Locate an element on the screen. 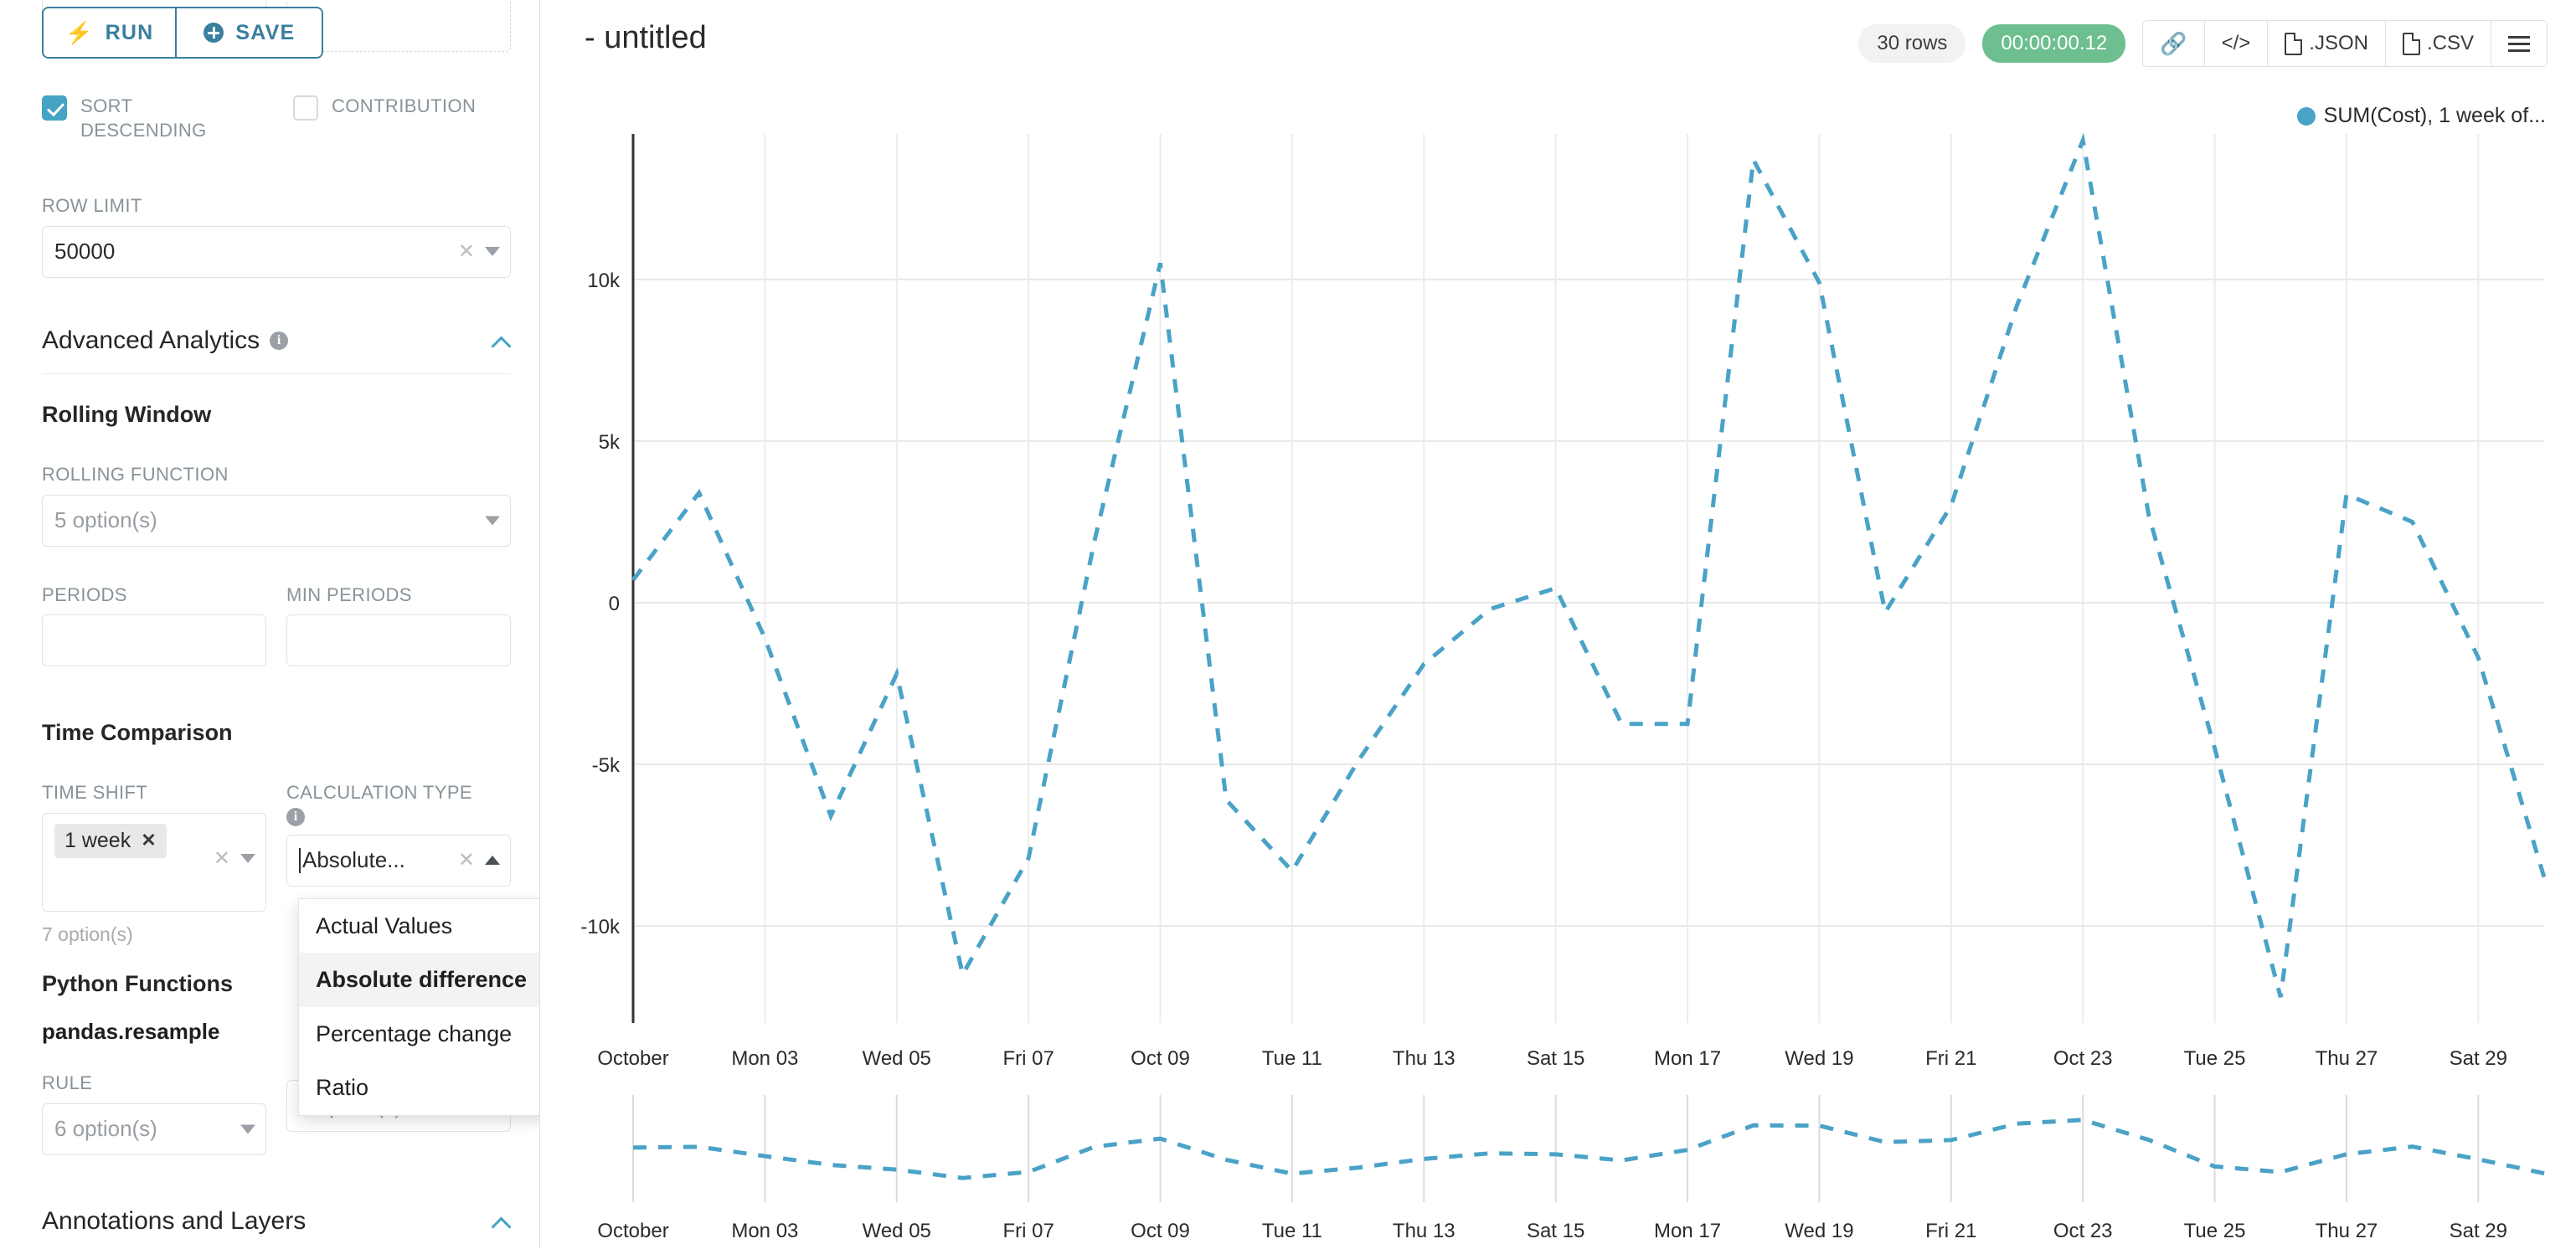  sort-descending-checkbox: SORT DESCENDING is located at coordinates (167, 118).